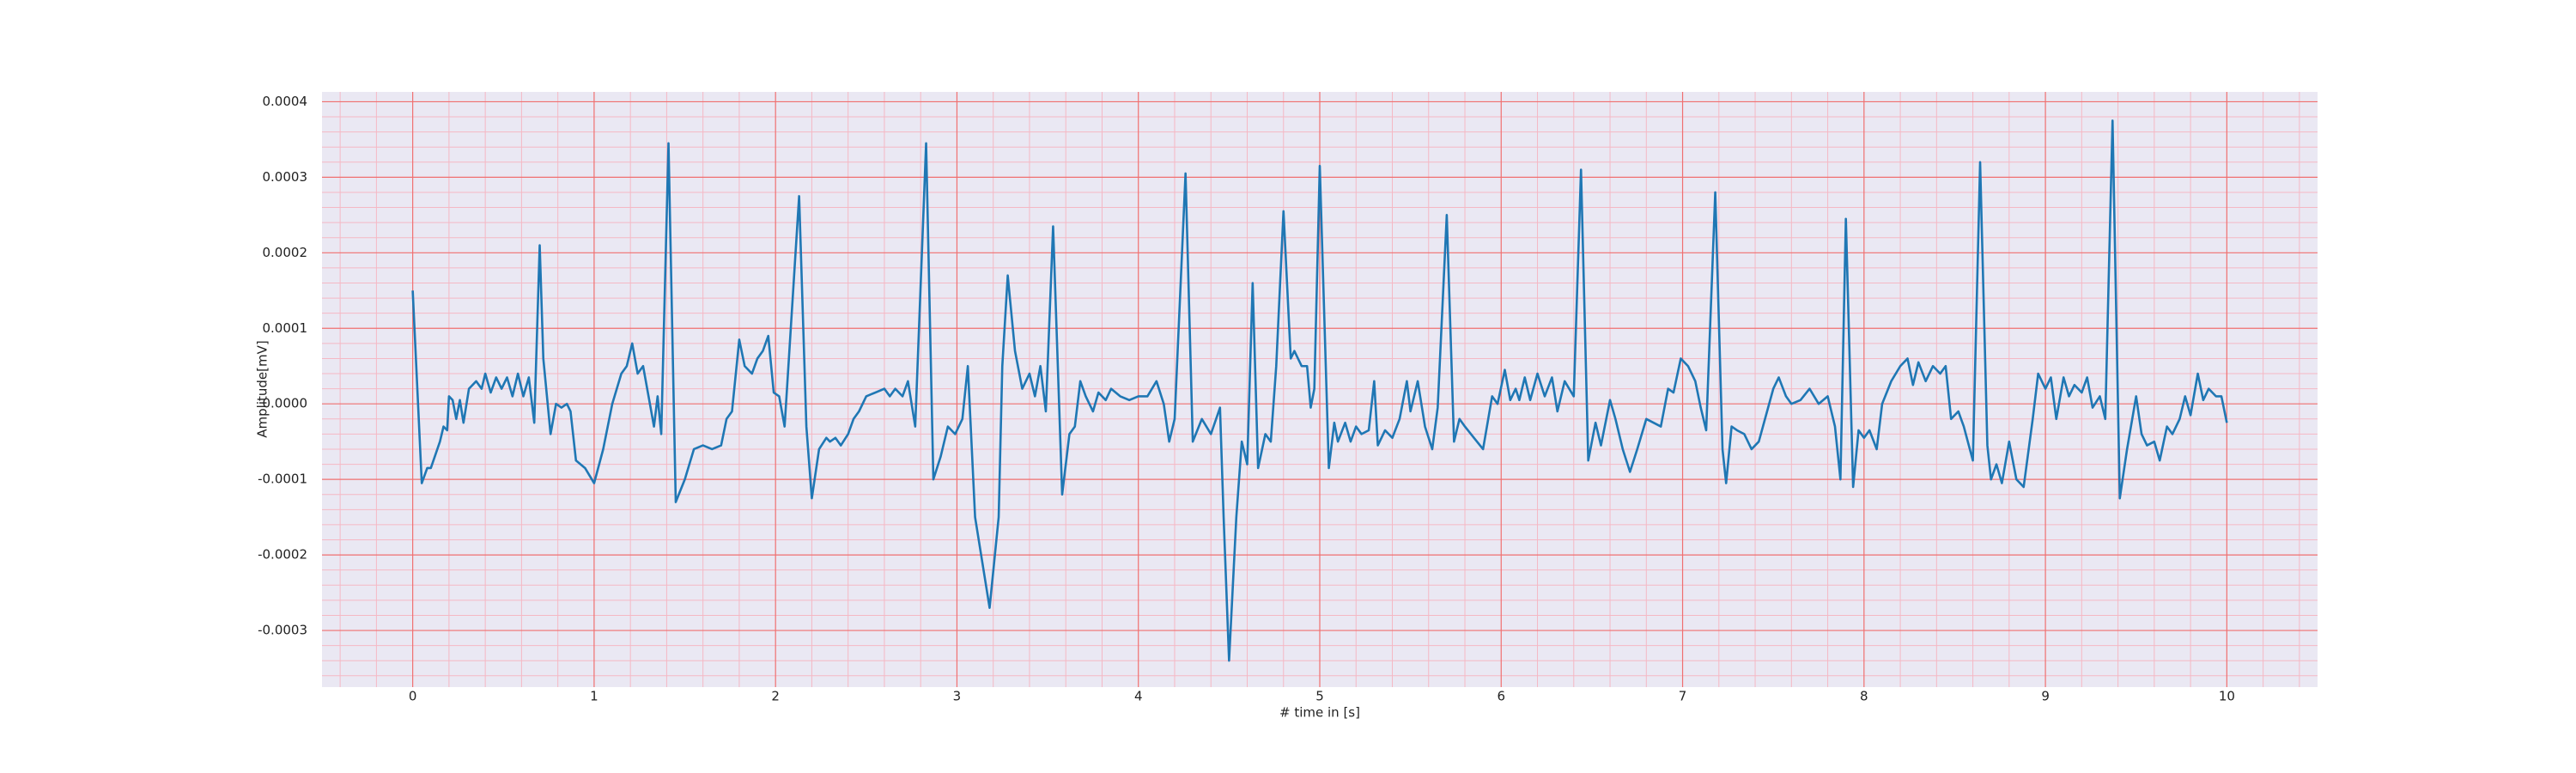 The height and width of the screenshot is (773, 2576). What do you see at coordinates (1319, 696) in the screenshot?
I see `x-tick-label: 5` at bounding box center [1319, 696].